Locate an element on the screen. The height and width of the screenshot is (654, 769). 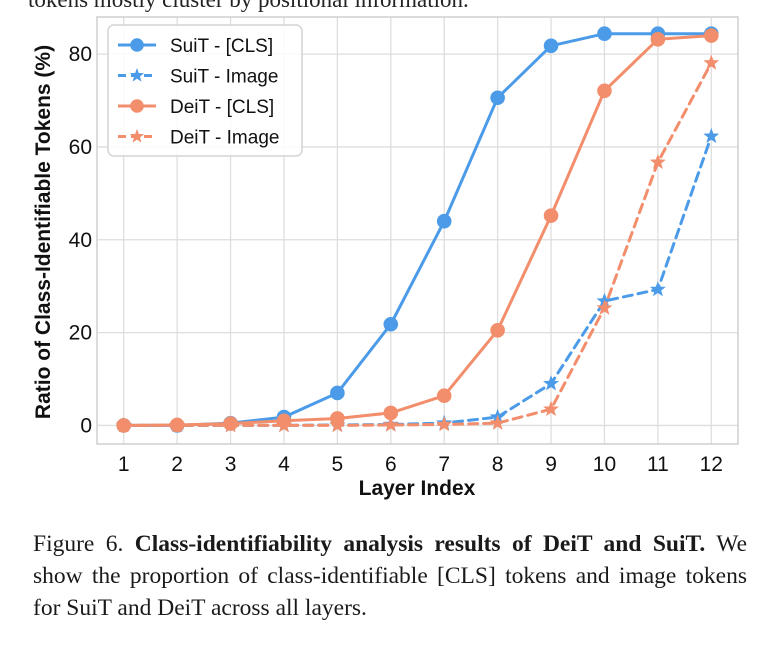
x-tick-label: 8 is located at coordinates (498, 464).